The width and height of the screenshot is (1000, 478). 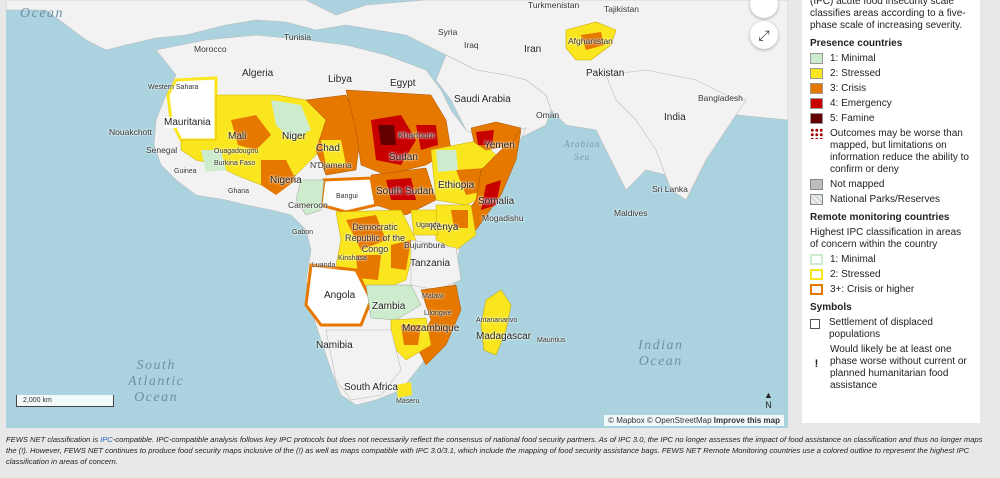 What do you see at coordinates (891, 89) in the screenshot?
I see `legend-presence-3: 3: Crisis` at bounding box center [891, 89].